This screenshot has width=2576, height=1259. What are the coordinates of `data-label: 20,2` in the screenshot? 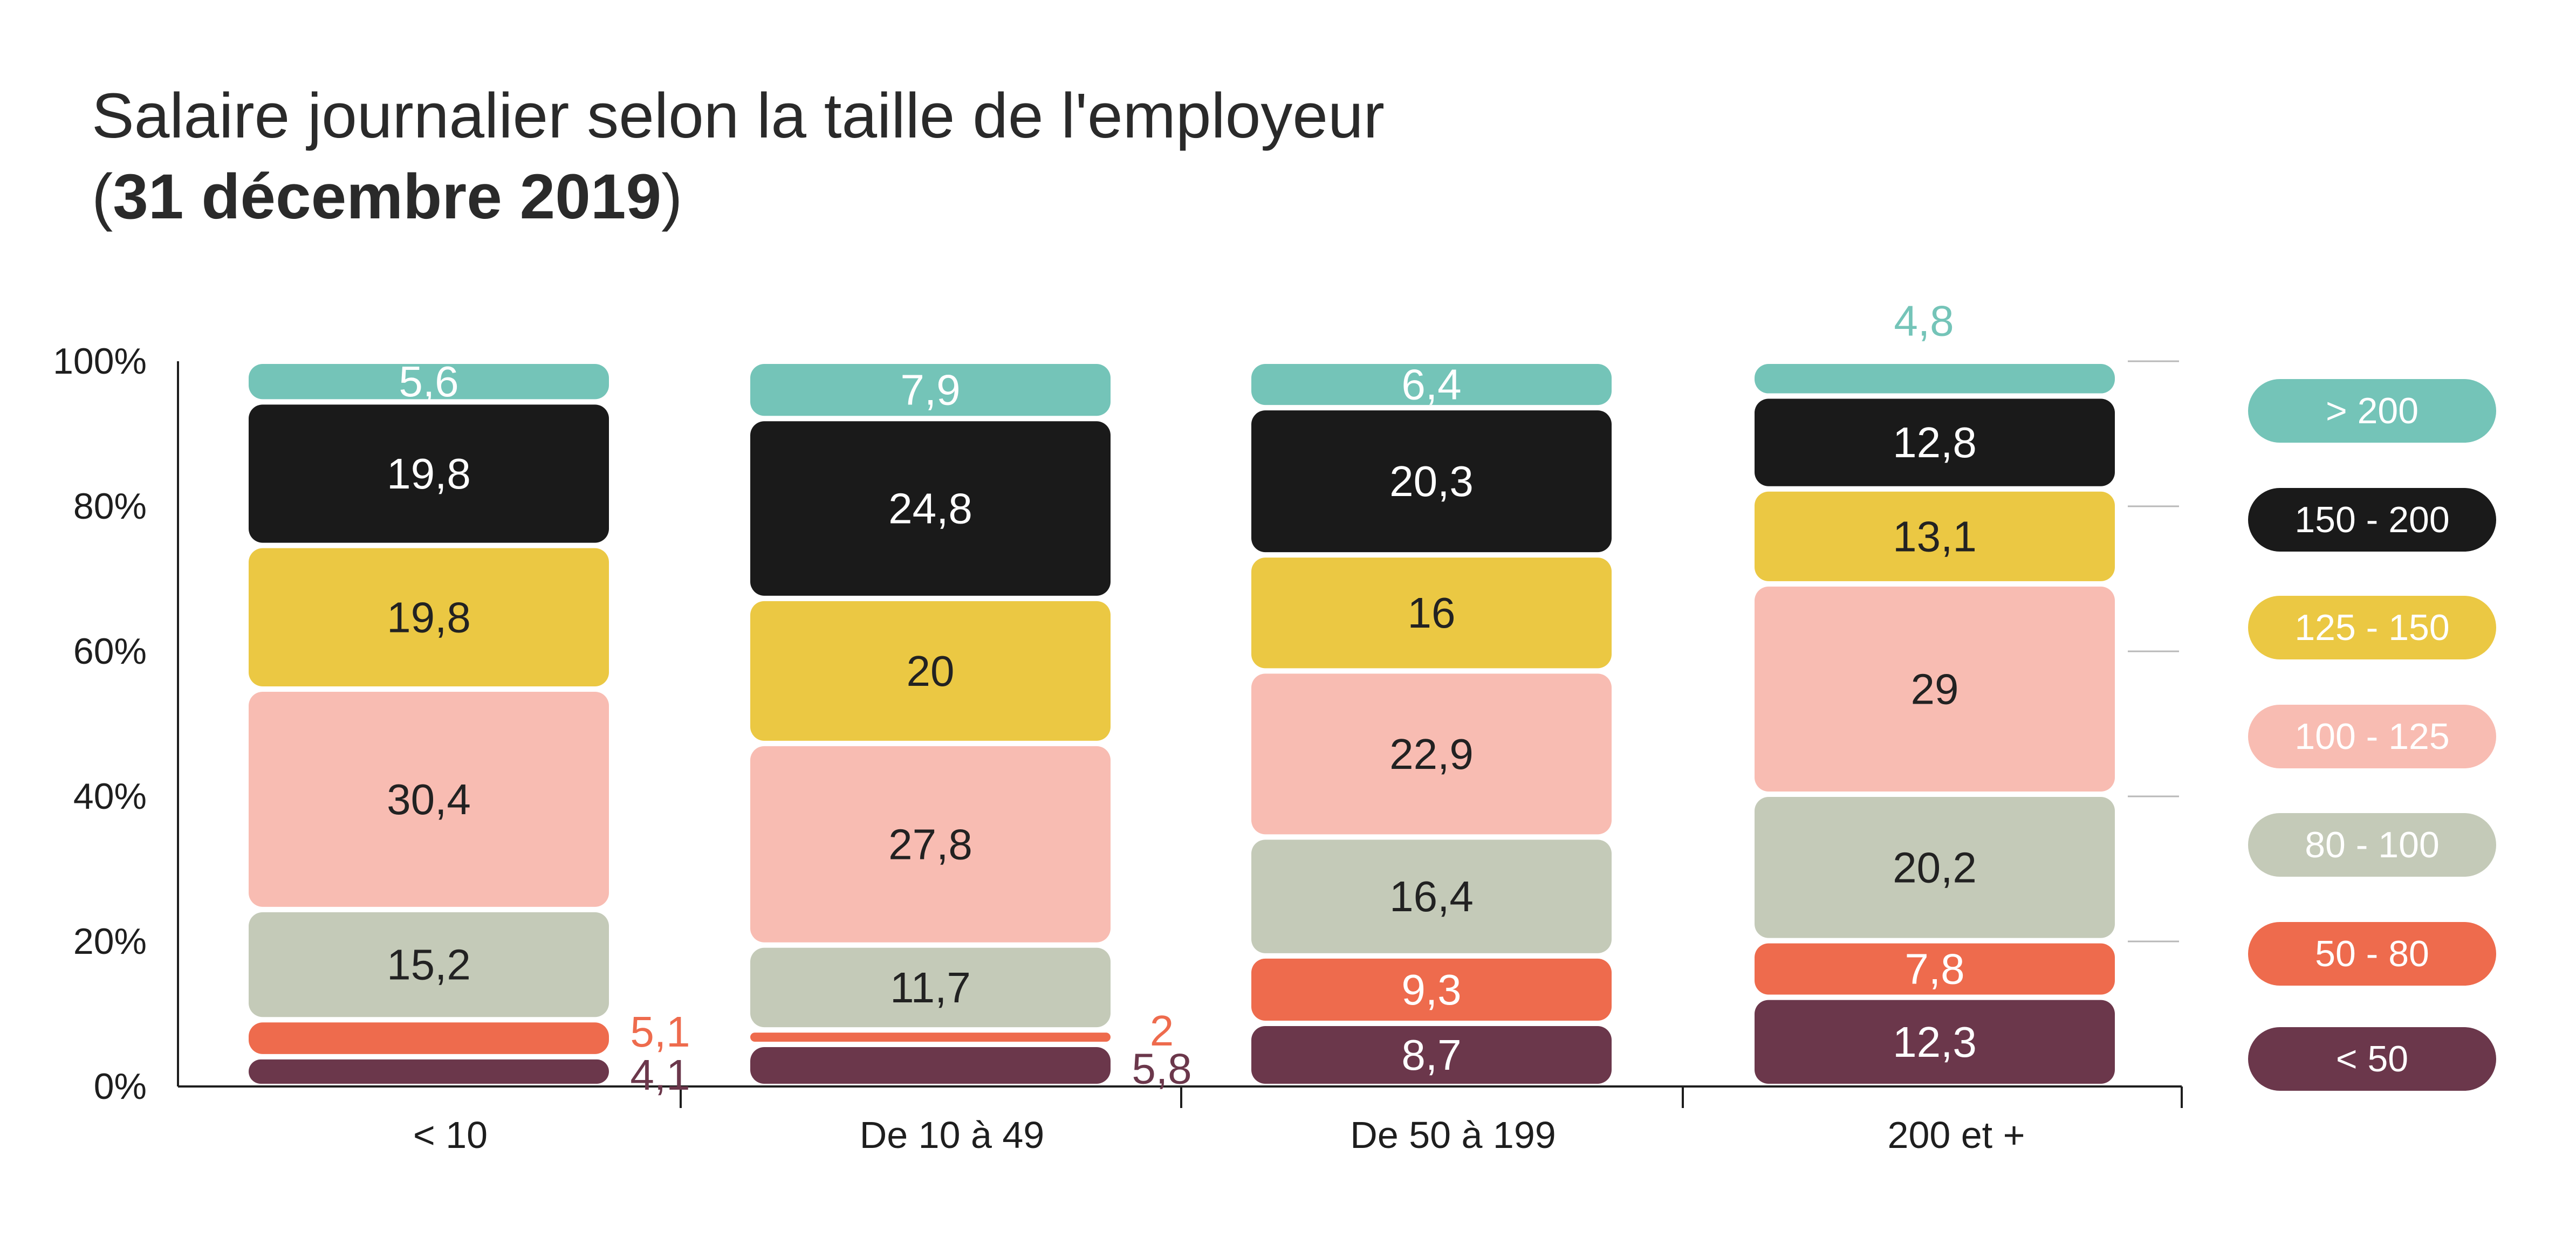 It's located at (1935, 867).